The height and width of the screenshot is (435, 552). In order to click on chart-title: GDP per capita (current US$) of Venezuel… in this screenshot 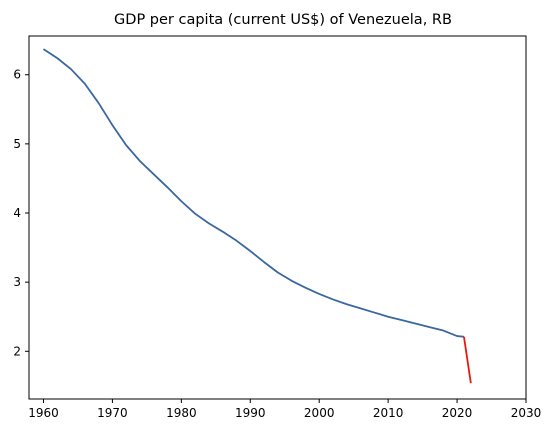, I will do `click(283, 20)`.